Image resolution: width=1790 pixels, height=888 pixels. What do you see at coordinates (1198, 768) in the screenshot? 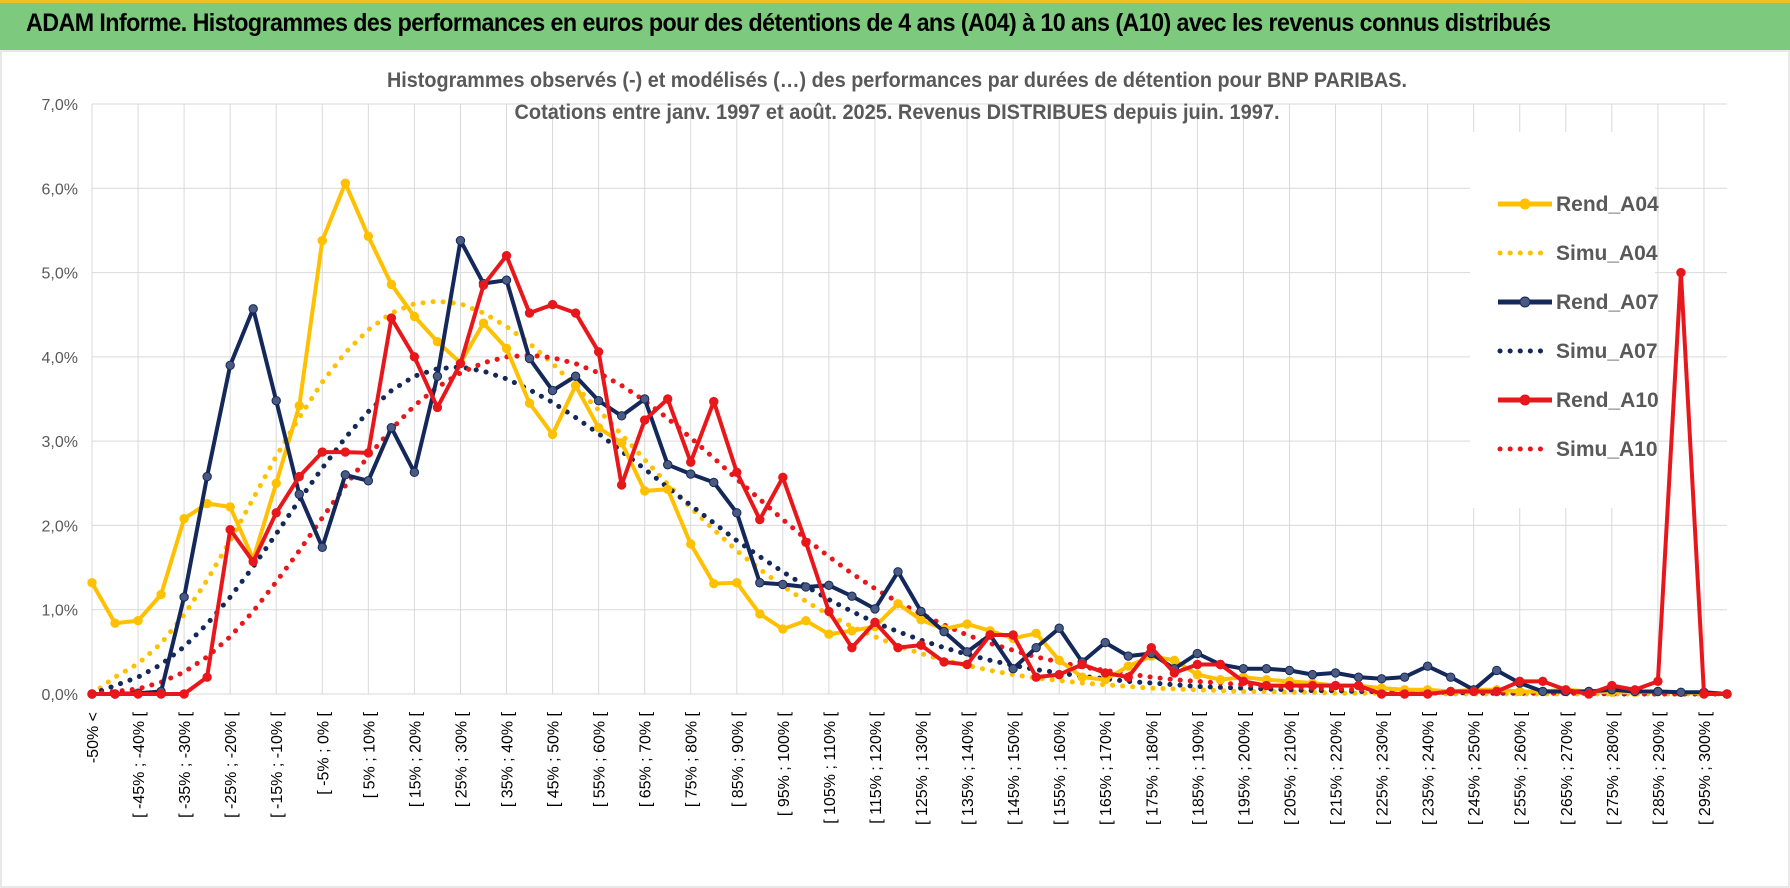
I see `x-tick-label: [ 185% ; 190% [` at bounding box center [1198, 768].